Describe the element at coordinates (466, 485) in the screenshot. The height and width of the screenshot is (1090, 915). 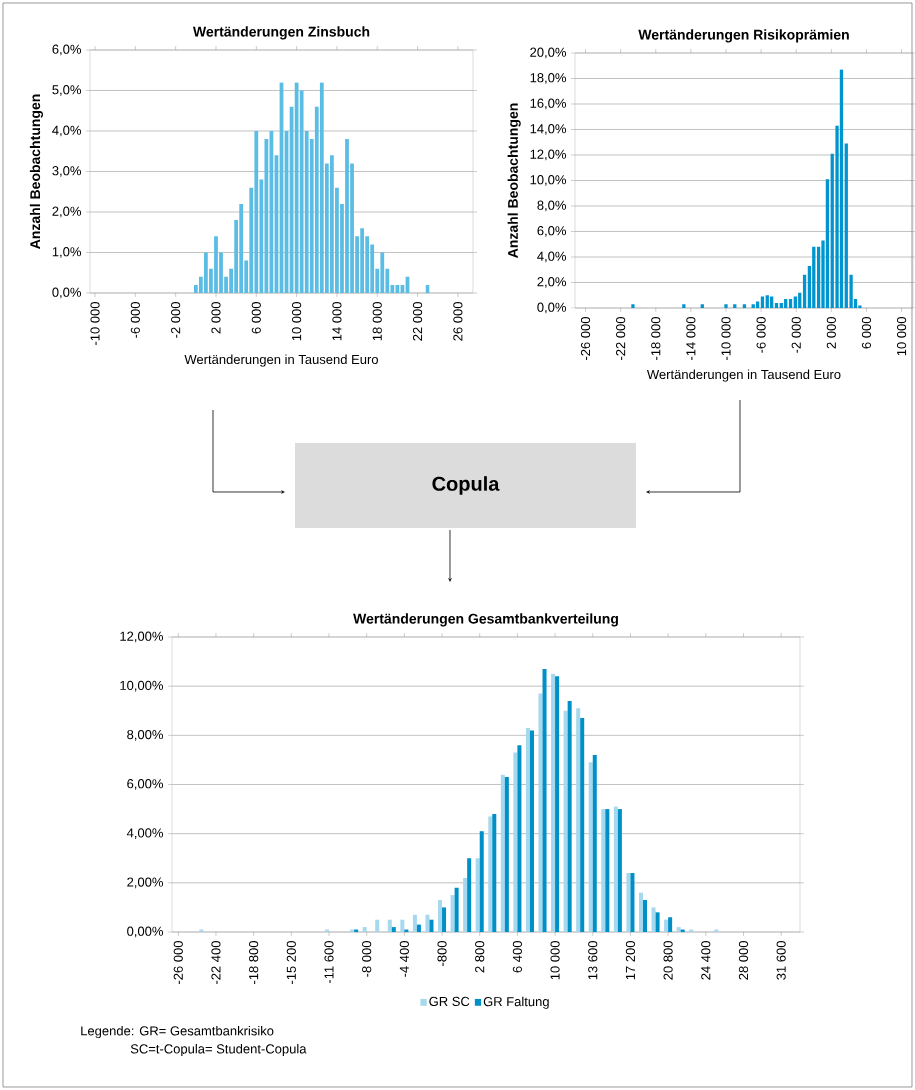
I see `text: Copula` at that location.